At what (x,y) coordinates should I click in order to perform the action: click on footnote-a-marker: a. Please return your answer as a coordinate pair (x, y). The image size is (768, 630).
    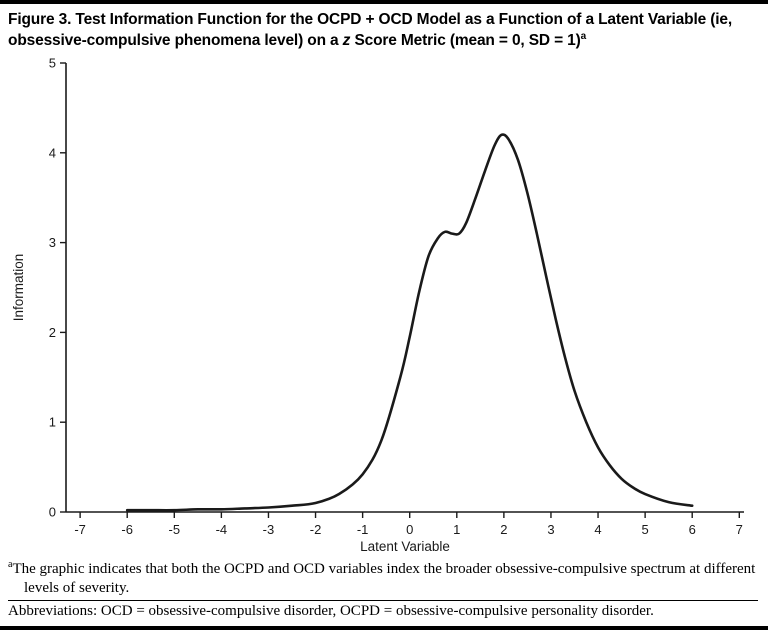
    Looking at the image, I should click on (10, 565).